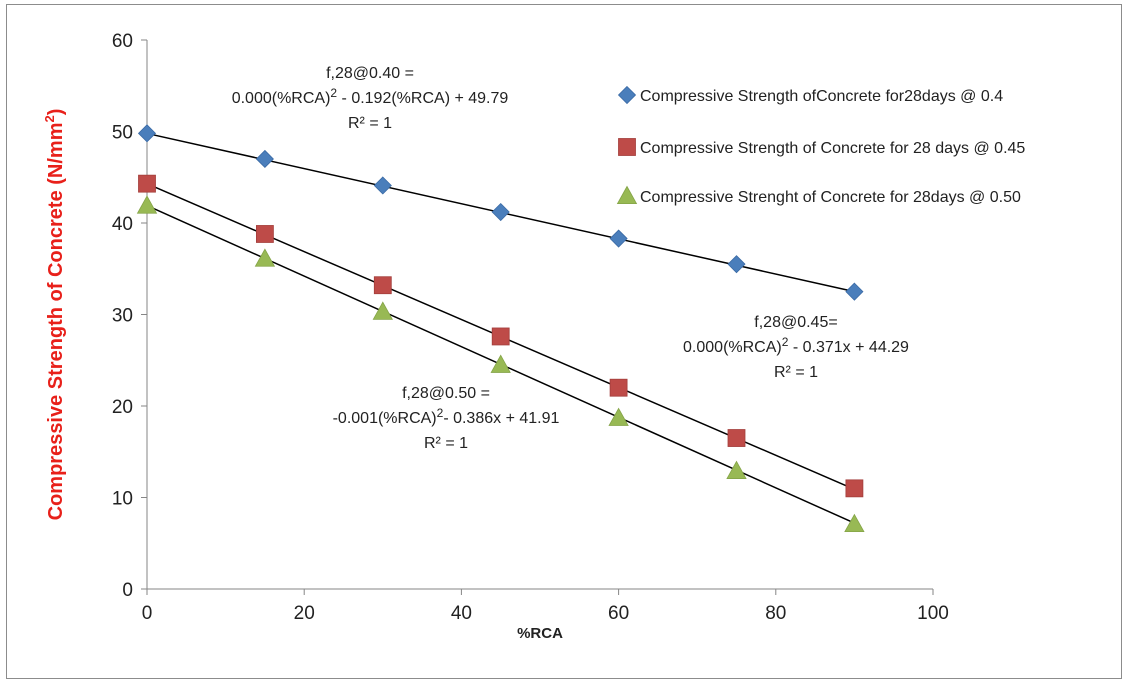 Image resolution: width=1129 pixels, height=683 pixels. I want to click on x-axis-label: %RCA, so click(540, 633).